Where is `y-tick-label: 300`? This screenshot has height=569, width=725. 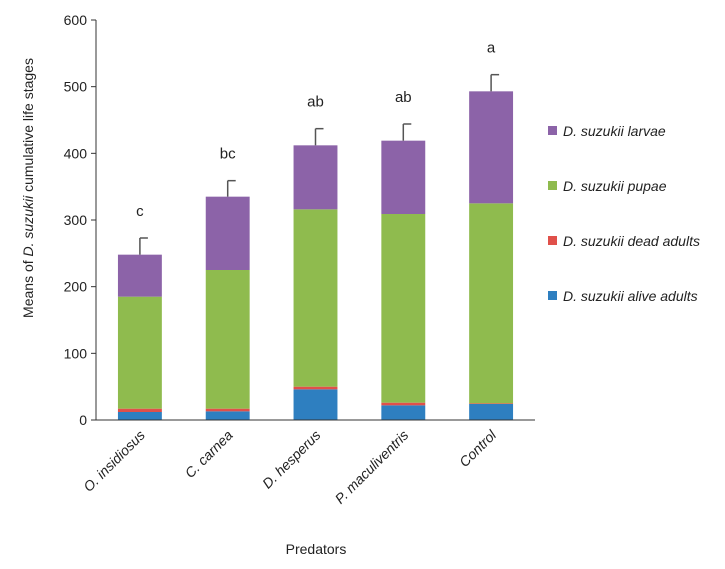 y-tick-label: 300 is located at coordinates (76, 220).